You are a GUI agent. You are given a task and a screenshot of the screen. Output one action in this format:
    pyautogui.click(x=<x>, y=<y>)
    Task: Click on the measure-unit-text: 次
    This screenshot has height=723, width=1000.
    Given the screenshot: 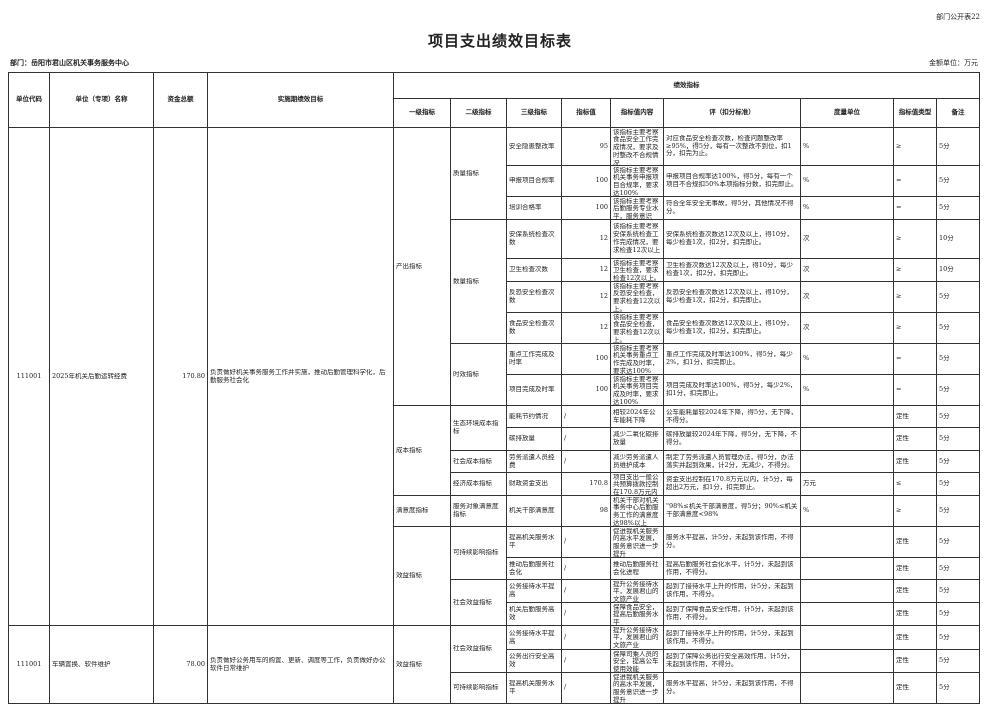 What is the action you would take?
    pyautogui.click(x=806, y=297)
    